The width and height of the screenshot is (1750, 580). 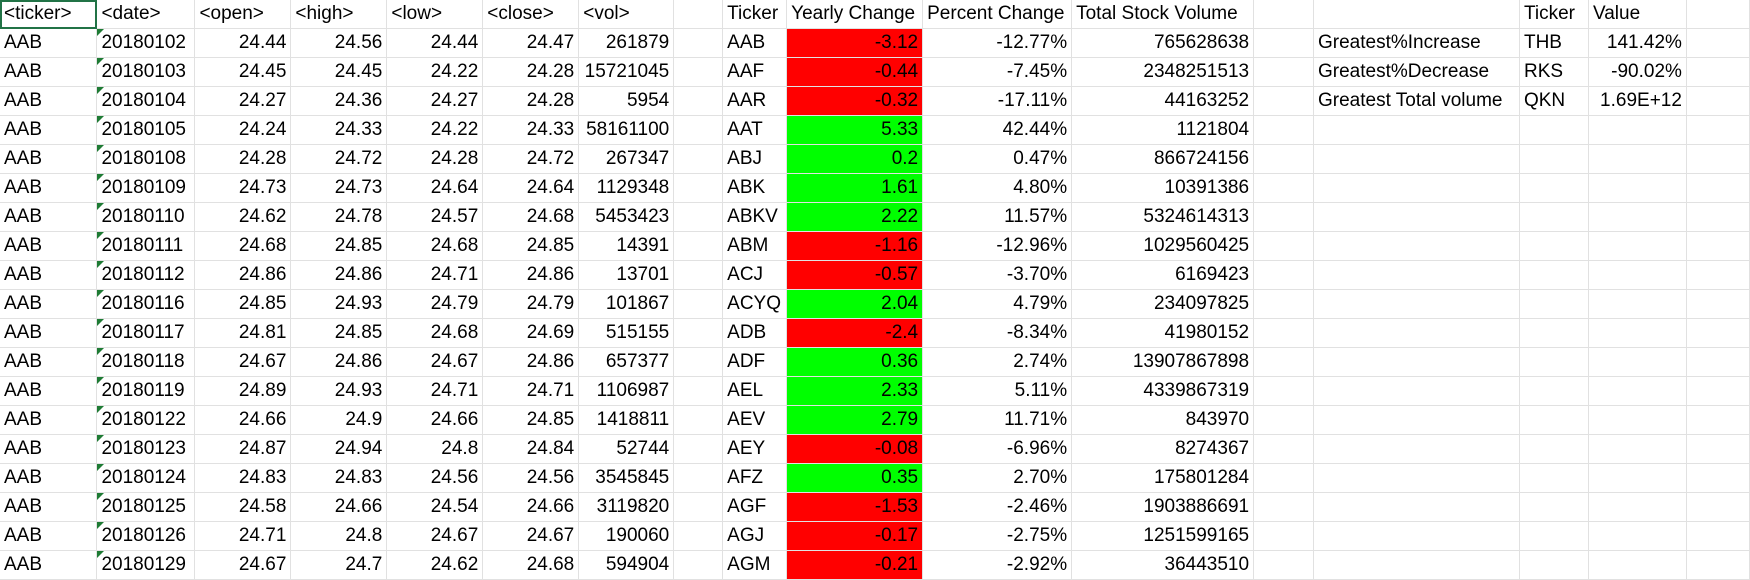 What do you see at coordinates (243, 246) in the screenshot?
I see `cell-open: 24.68` at bounding box center [243, 246].